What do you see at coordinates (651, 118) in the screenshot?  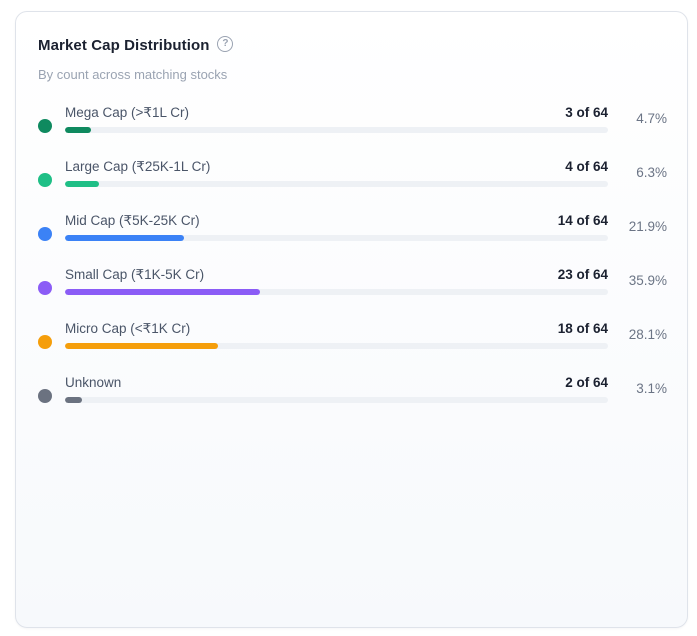 I see `row-percent: 4.7%` at bounding box center [651, 118].